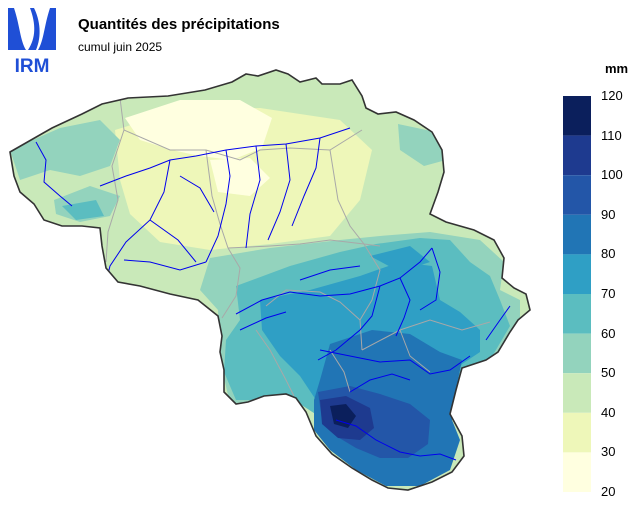  I want to click on legend-tick-label: 30, so click(608, 452).